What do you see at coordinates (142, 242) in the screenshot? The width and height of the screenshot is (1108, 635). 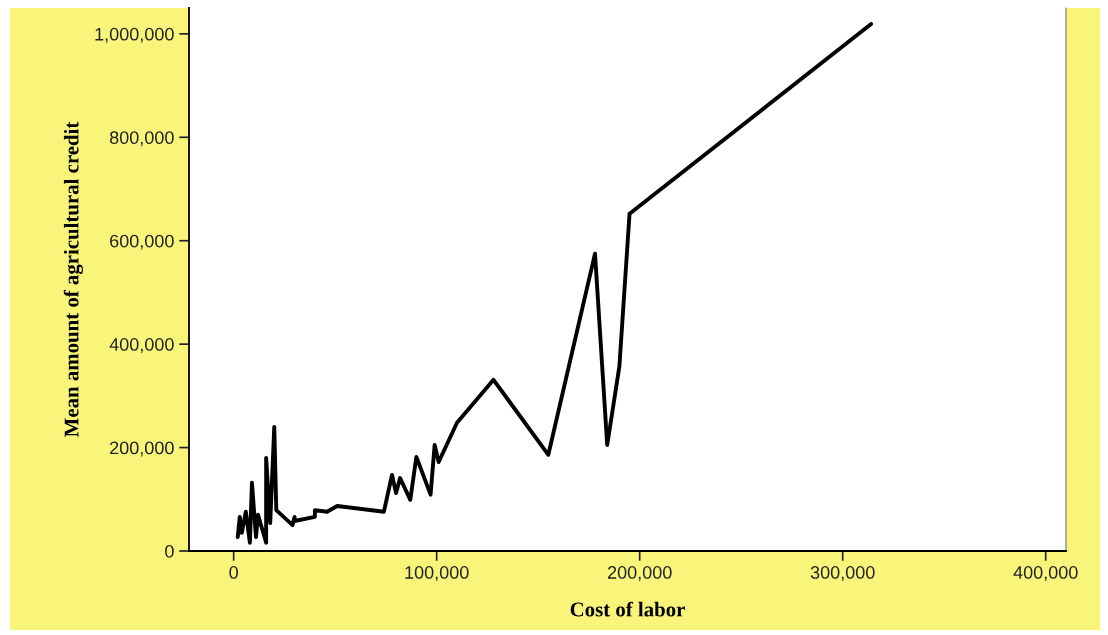 I see `y-tick-label: 600,000` at bounding box center [142, 242].